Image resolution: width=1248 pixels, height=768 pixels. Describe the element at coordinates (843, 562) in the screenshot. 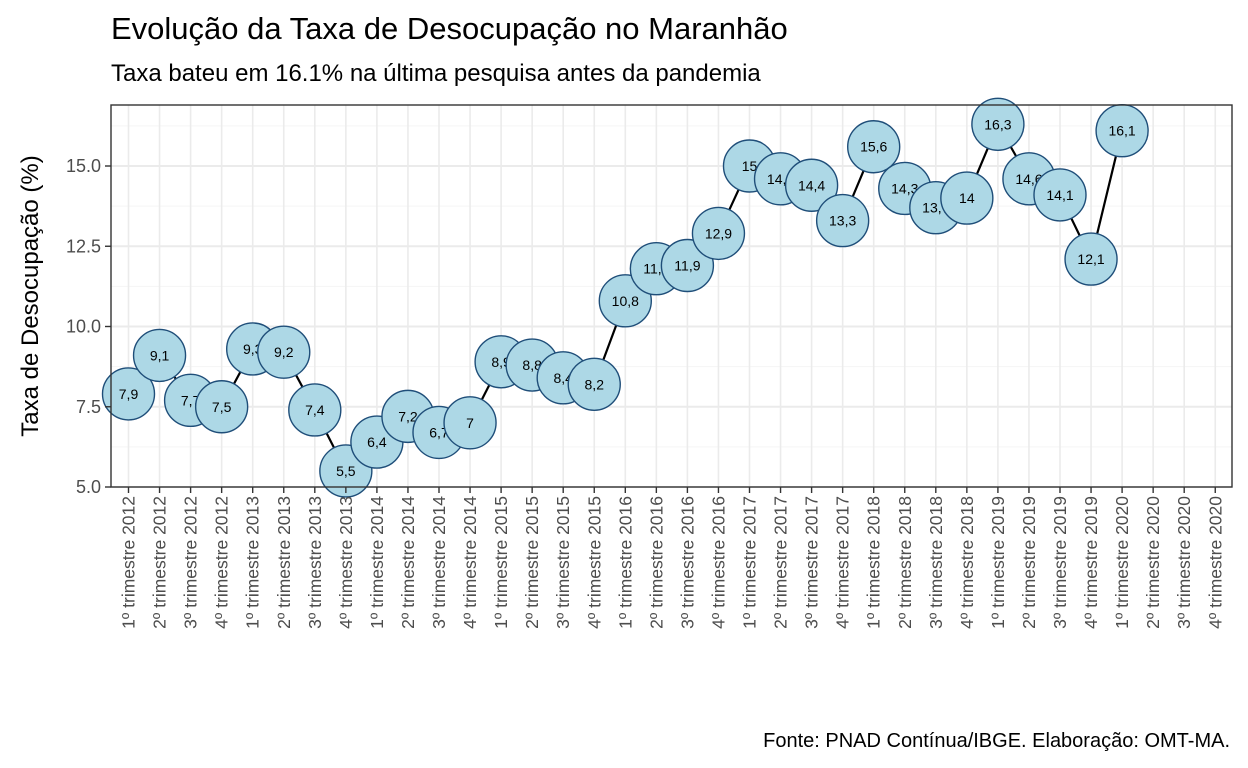

I see `x-tick-label: 4º trimestre 2017` at that location.